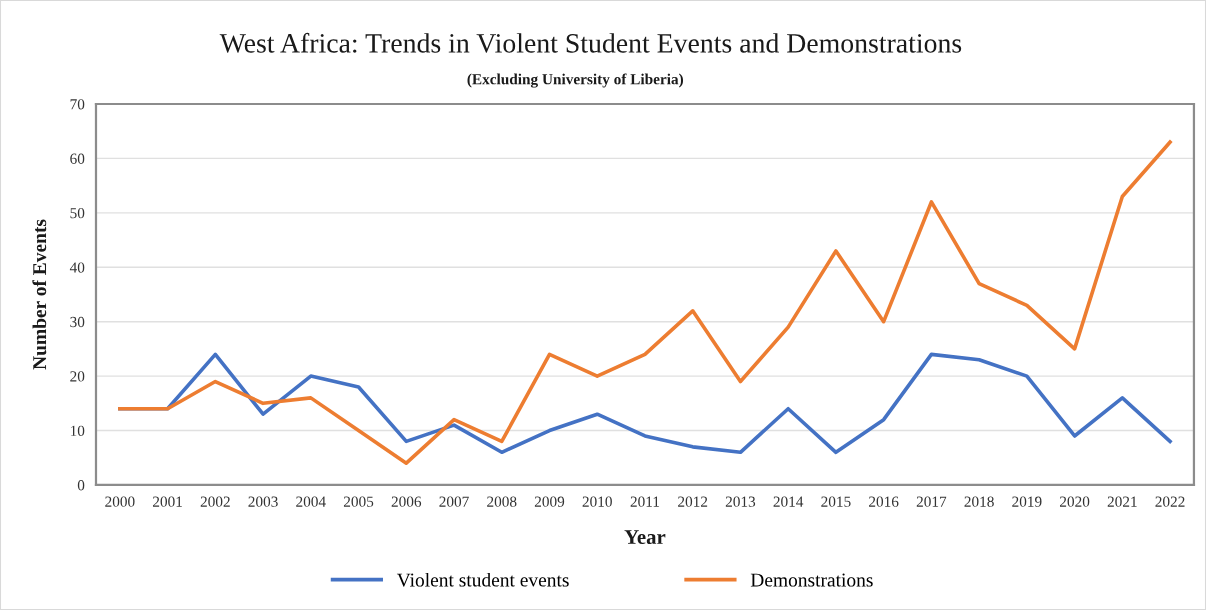 This screenshot has width=1206, height=610. What do you see at coordinates (167, 501) in the screenshot?
I see `x-tick-label: 2001` at bounding box center [167, 501].